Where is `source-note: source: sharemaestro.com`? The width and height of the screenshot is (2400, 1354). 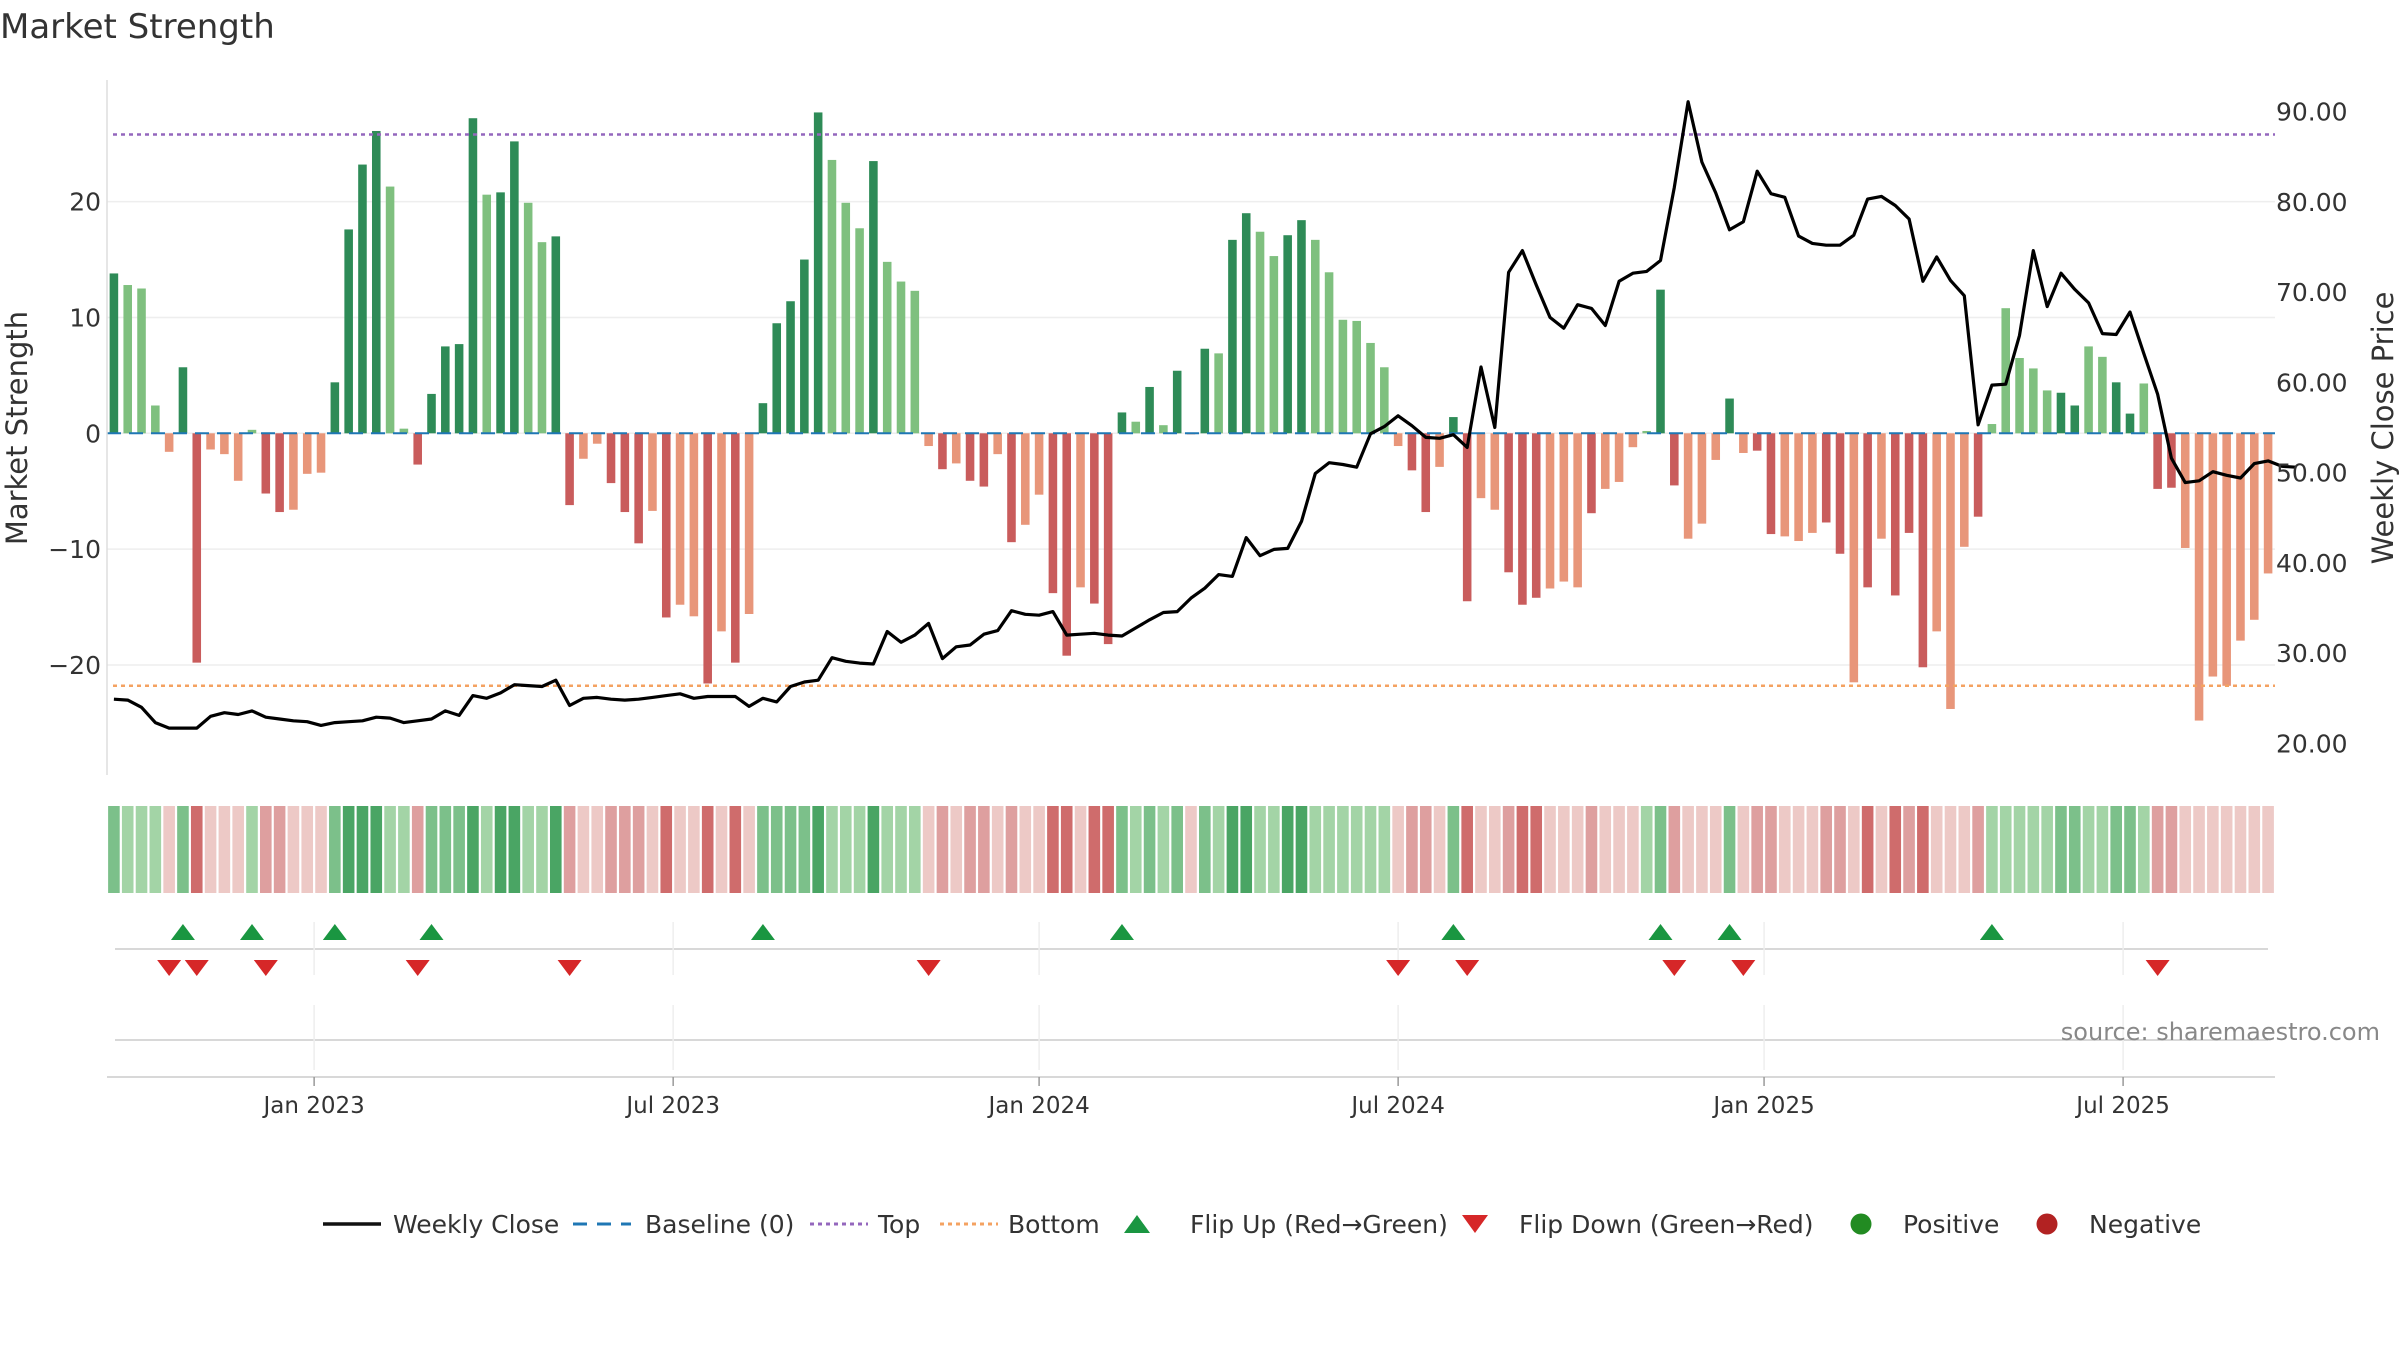 source-note: source: sharemaestro.com is located at coordinates (2220, 1032).